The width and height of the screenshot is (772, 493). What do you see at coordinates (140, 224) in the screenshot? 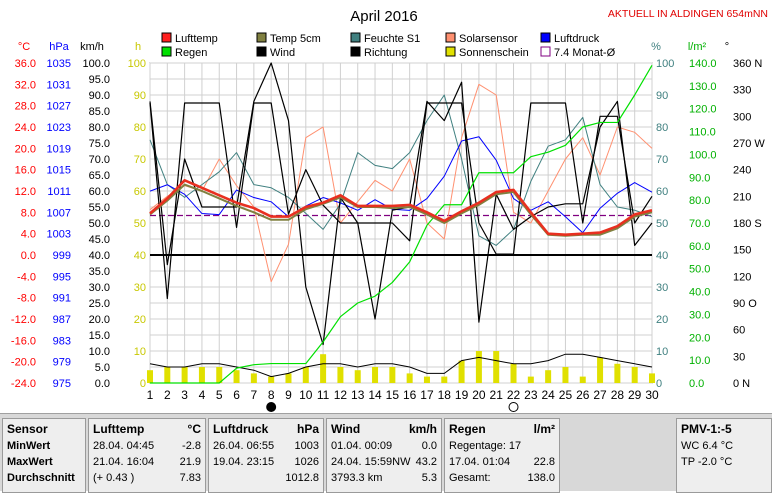
I see `sun-axis-tick: 50` at bounding box center [140, 224].